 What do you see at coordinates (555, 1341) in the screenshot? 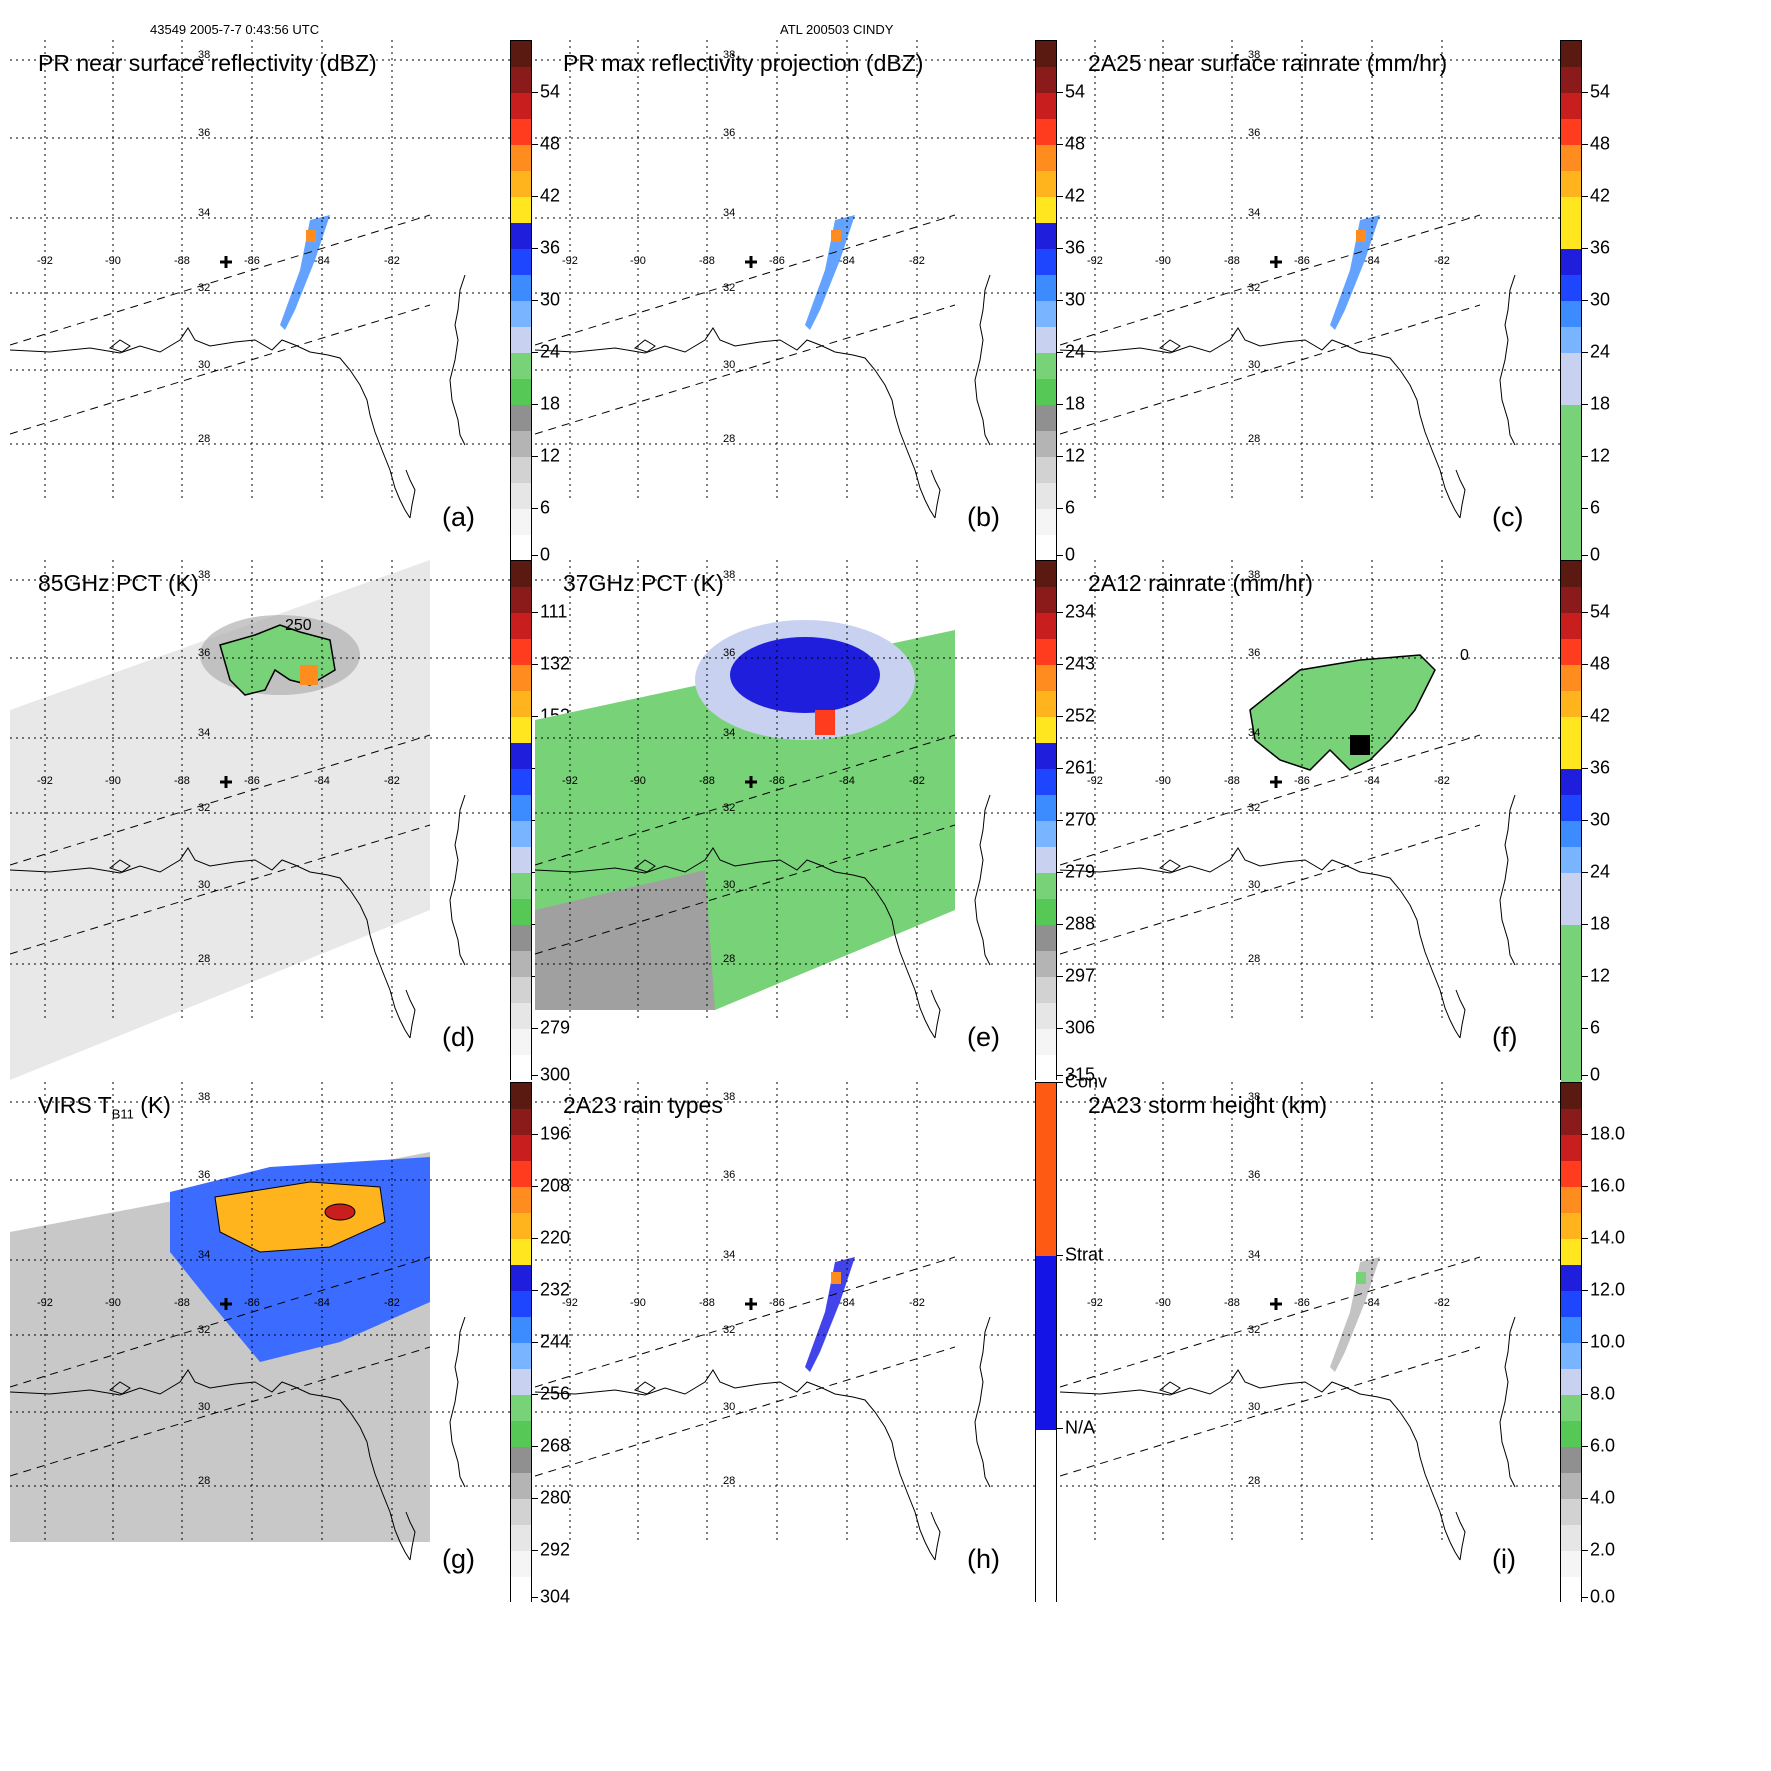
I see `colorbar-tick-label: 244` at bounding box center [555, 1341].